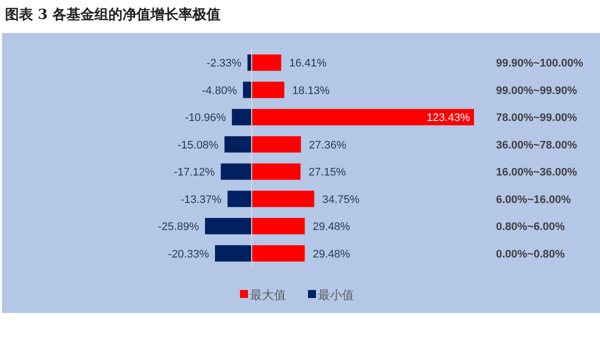 Image resolution: width=600 pixels, height=349 pixels. Describe the element at coordinates (531, 227) in the screenshot. I see `y-tick-label: 0.80%~6.00%` at that location.